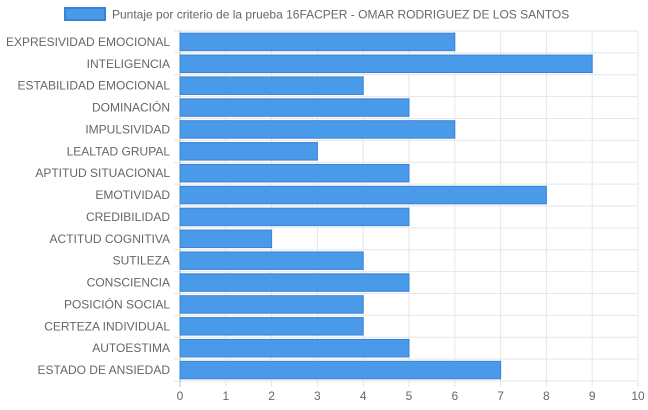  What do you see at coordinates (180, 396) in the screenshot?
I see `x-tick-label: 0` at bounding box center [180, 396].